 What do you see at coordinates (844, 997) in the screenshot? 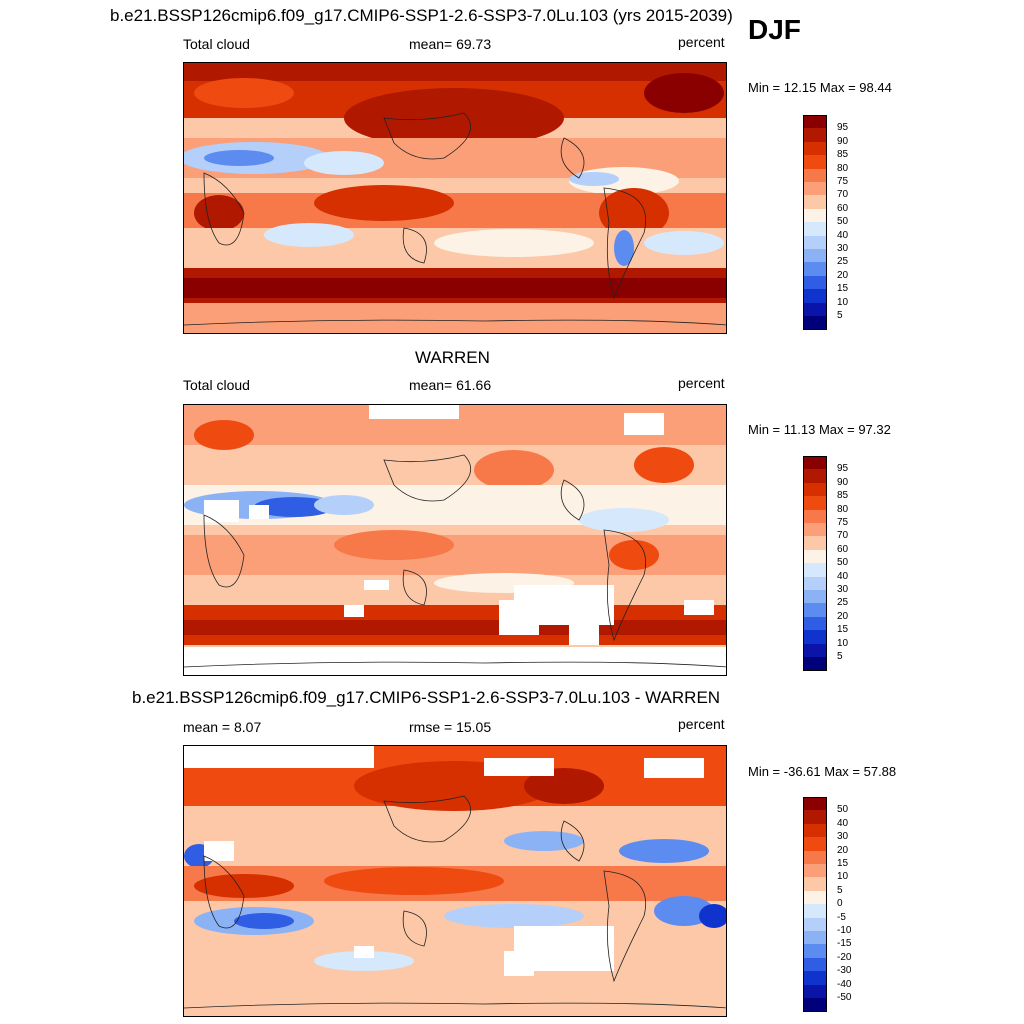
I see `colorbar-level-label: -50` at bounding box center [844, 997].